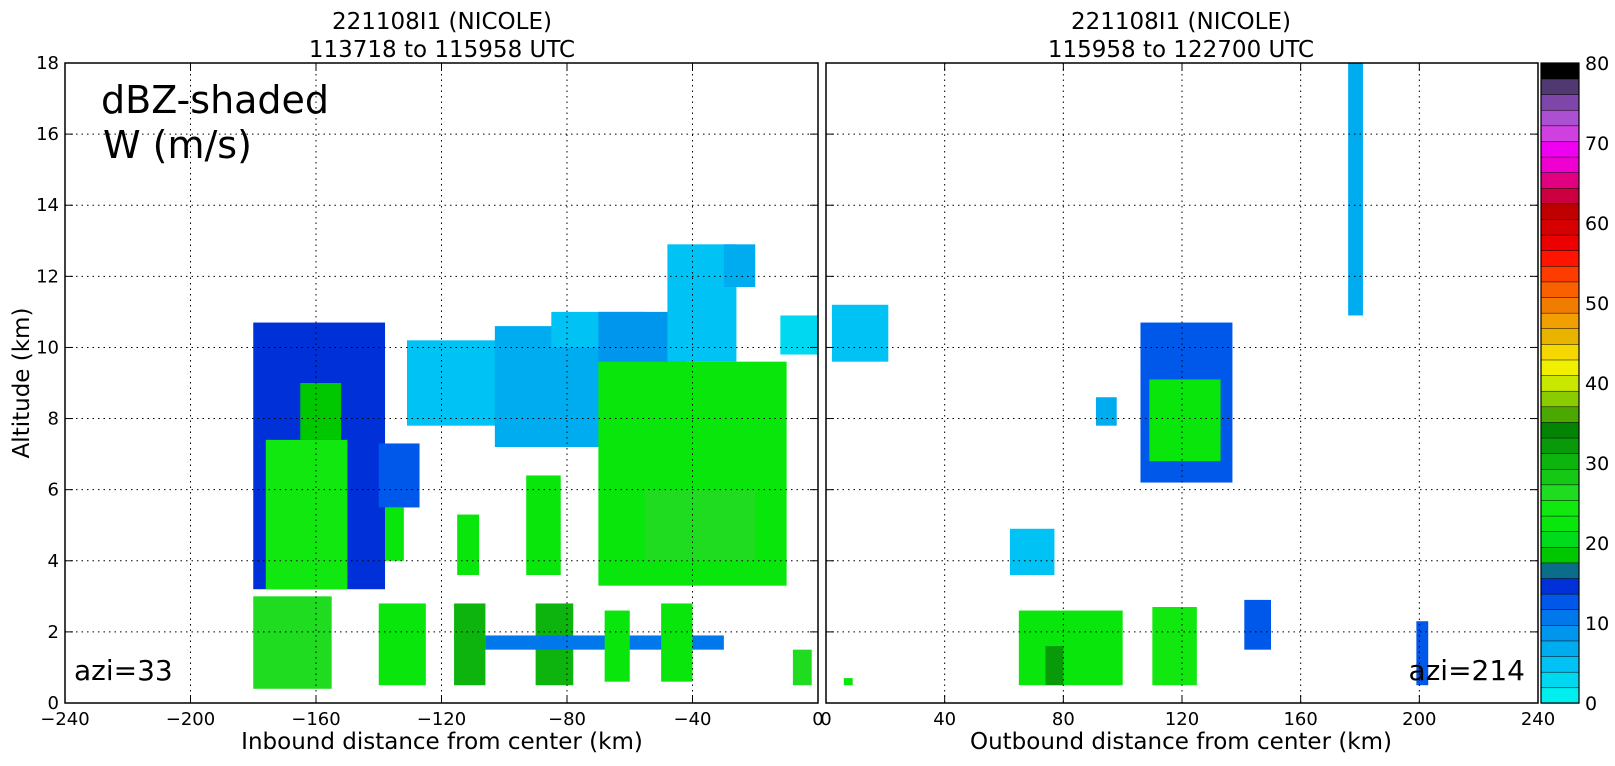 Image resolution: width=1615 pixels, height=766 pixels. What do you see at coordinates (944, 719) in the screenshot?
I see `right-x-tick-label: 40` at bounding box center [944, 719].